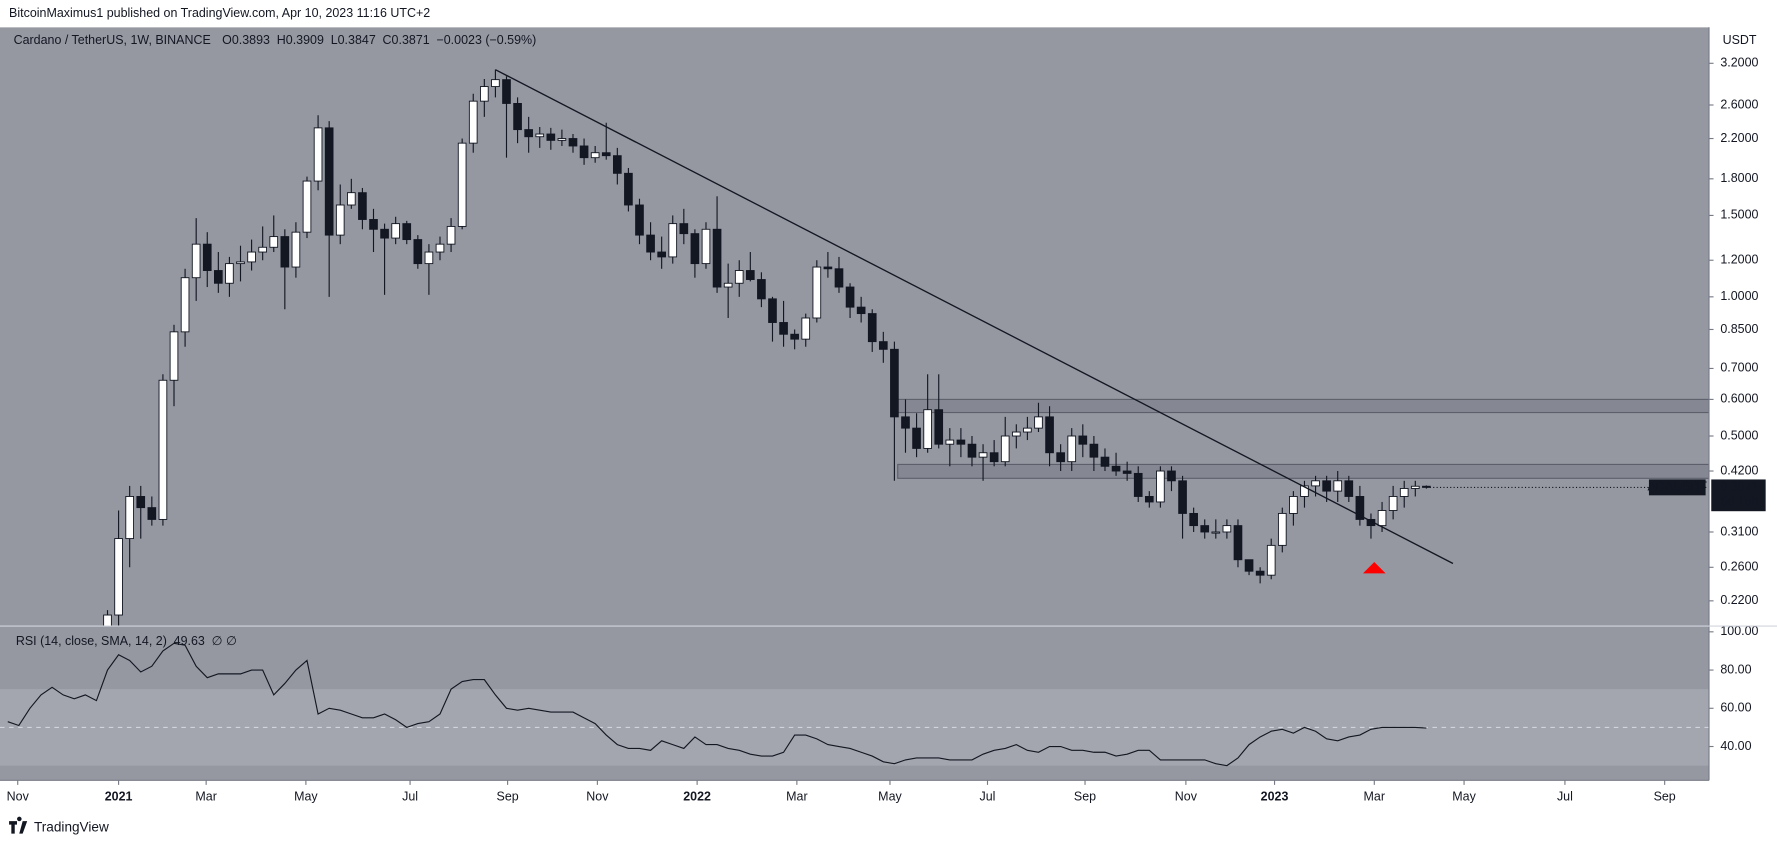 This screenshot has width=1777, height=845. Describe the element at coordinates (1739, 178) in the screenshot. I see `y-tick-label: 1.8000` at that location.